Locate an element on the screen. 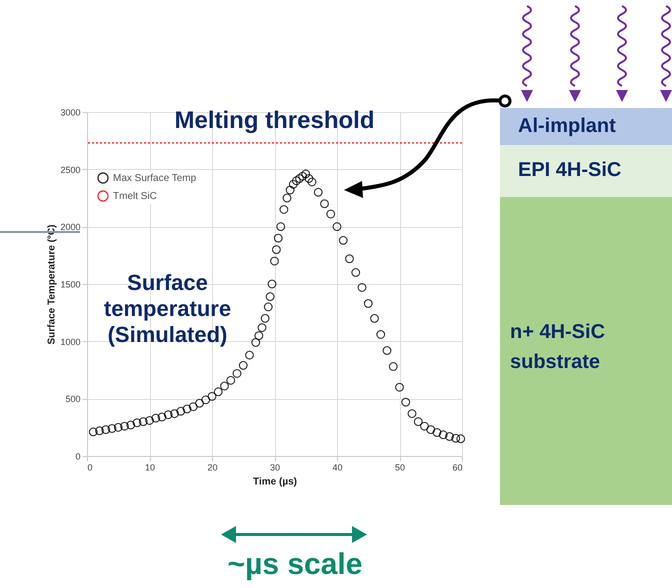 This screenshot has width=672, height=588. legend-label: Tmelt SiC is located at coordinates (135, 196).